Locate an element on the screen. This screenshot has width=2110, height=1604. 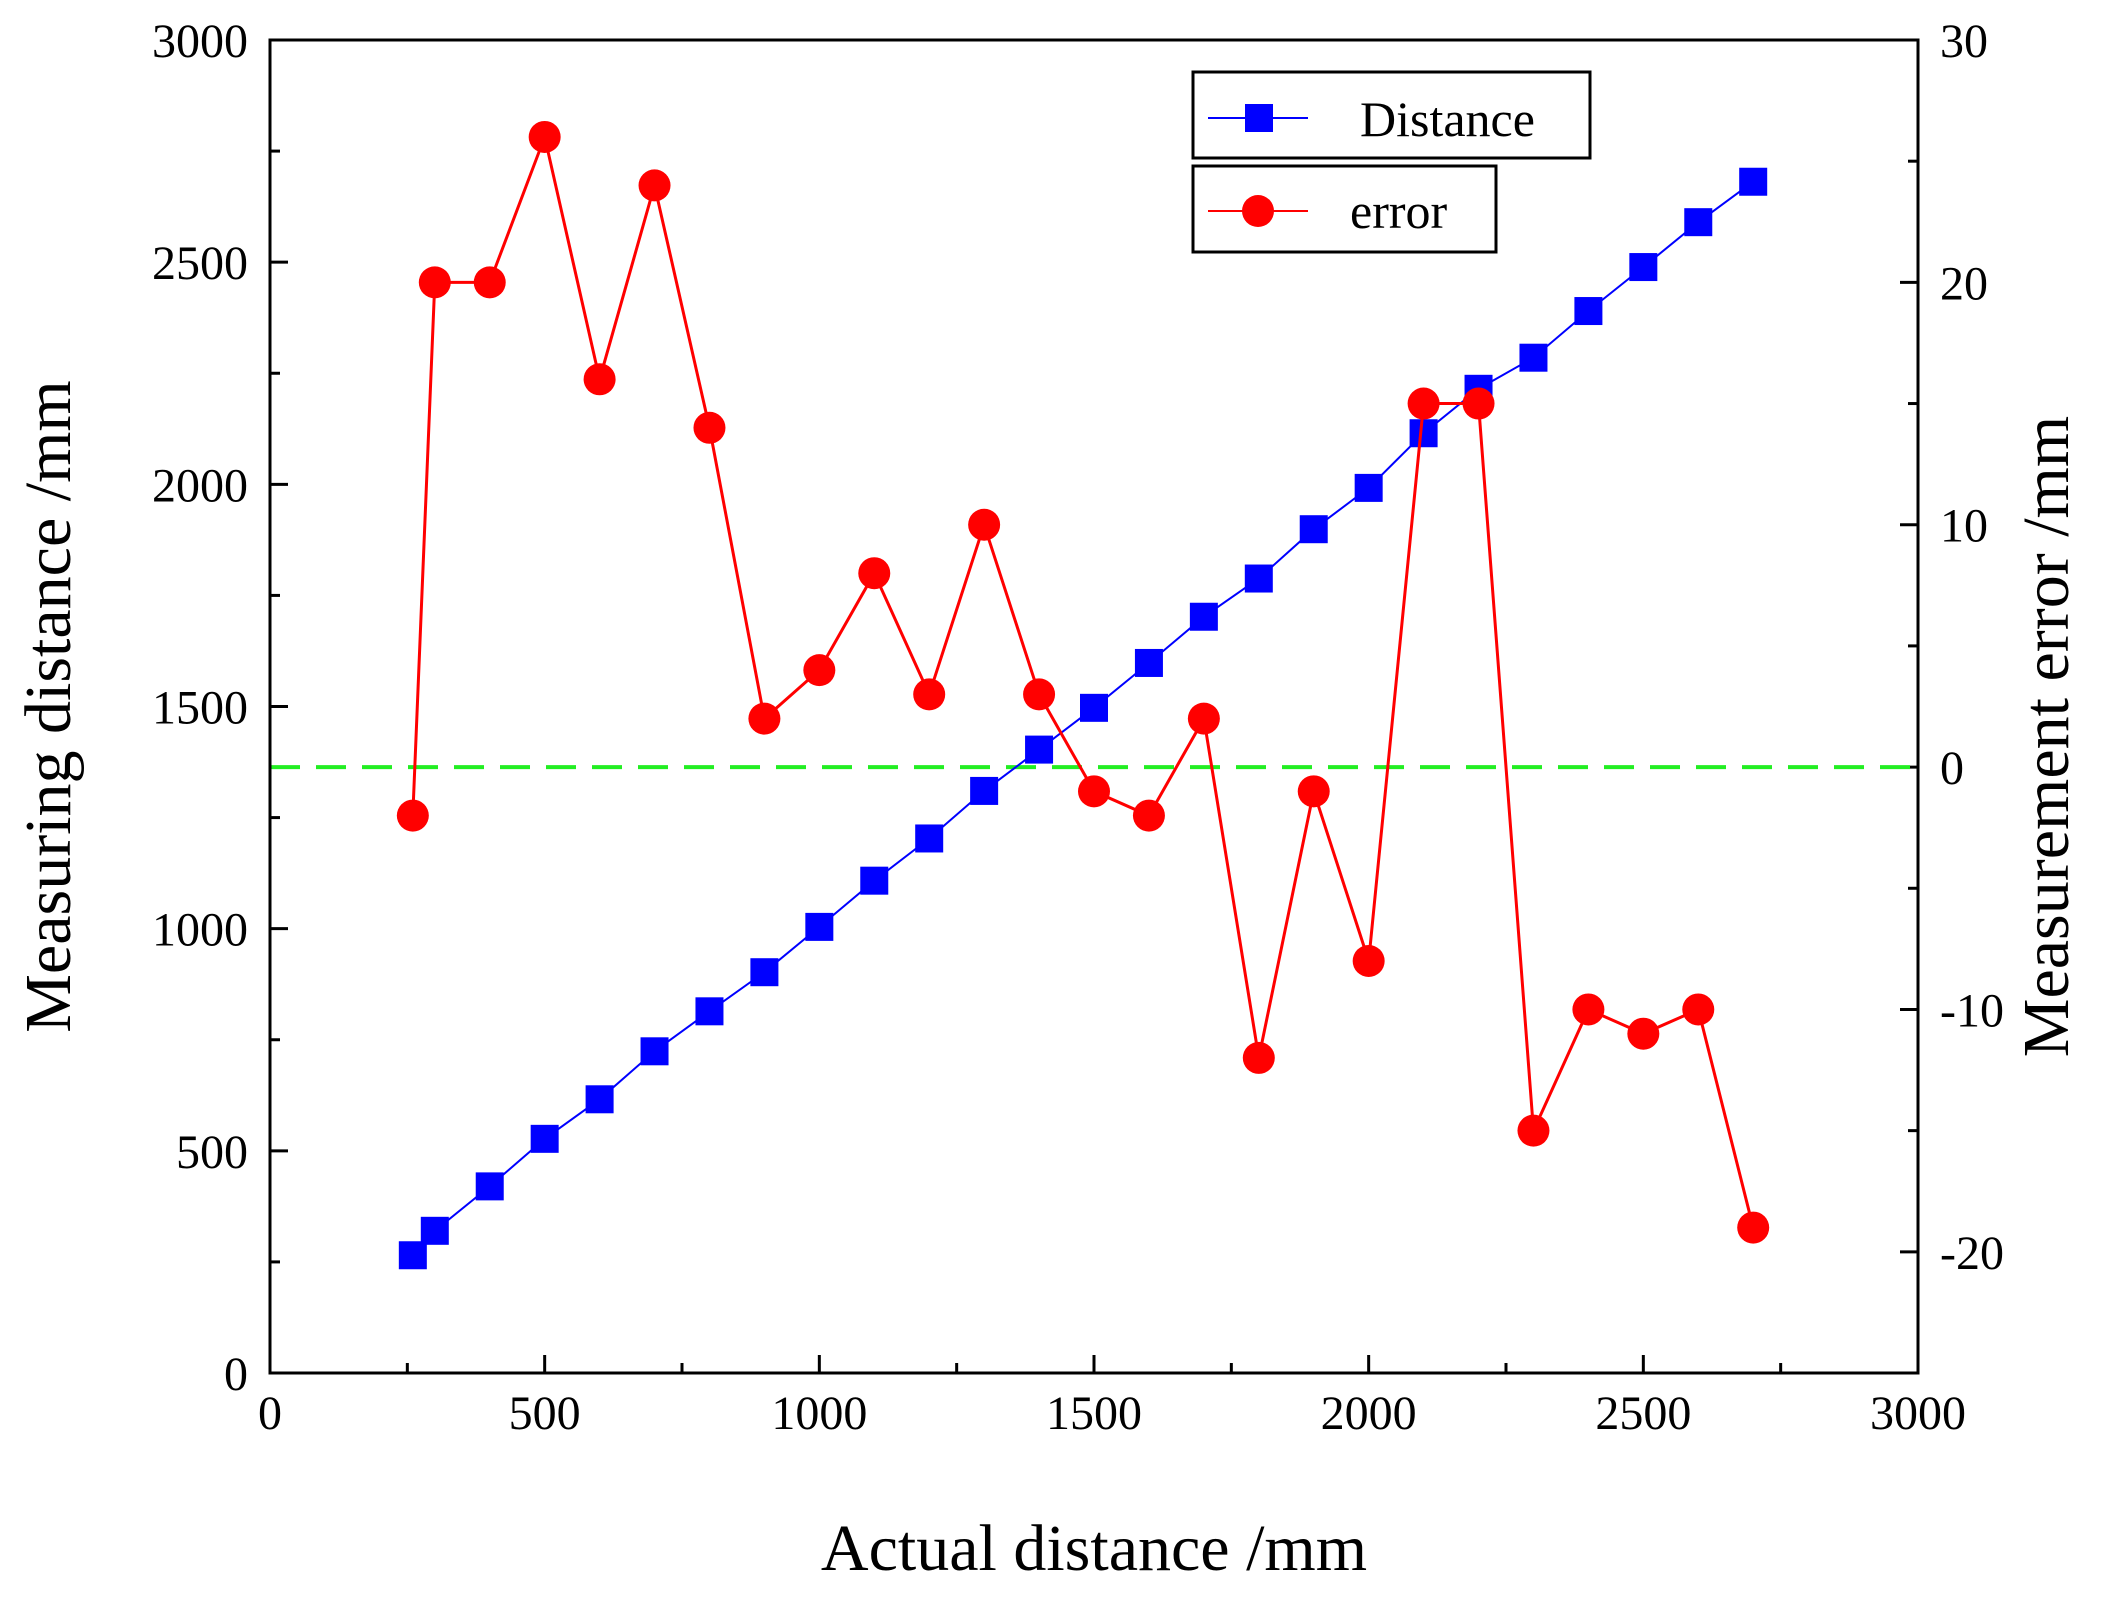
legend-entry-error: error is located at coordinates (1344, 209).